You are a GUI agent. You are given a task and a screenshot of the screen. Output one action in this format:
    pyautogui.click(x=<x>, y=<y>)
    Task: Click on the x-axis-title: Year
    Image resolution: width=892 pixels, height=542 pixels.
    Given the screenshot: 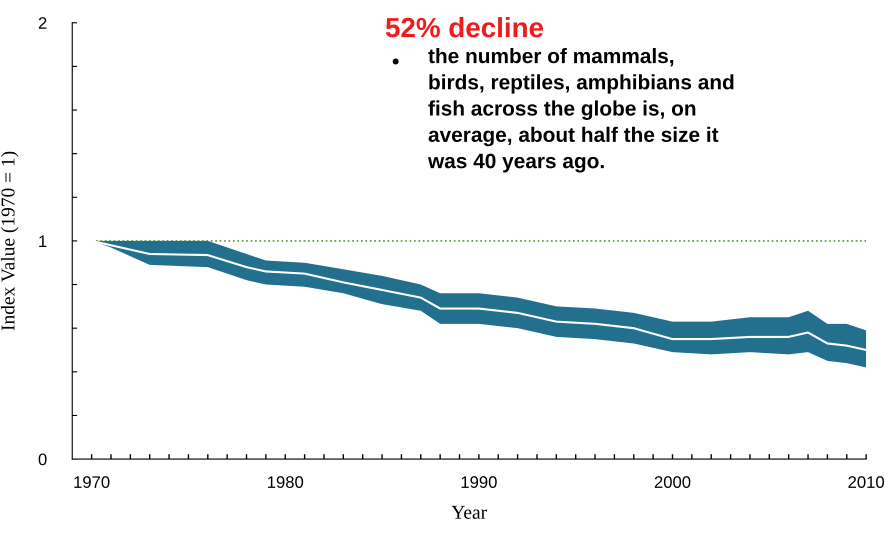 What is the action you would take?
    pyautogui.click(x=469, y=512)
    